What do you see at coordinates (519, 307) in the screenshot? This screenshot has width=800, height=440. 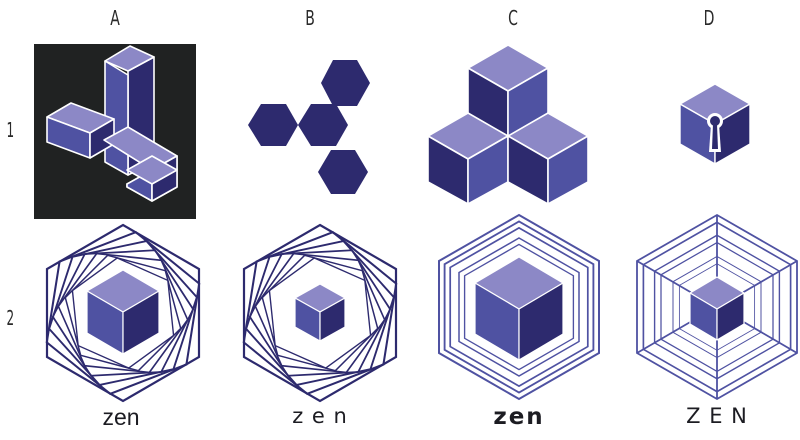 I see `logo-c2-concentric-large-cube` at bounding box center [519, 307].